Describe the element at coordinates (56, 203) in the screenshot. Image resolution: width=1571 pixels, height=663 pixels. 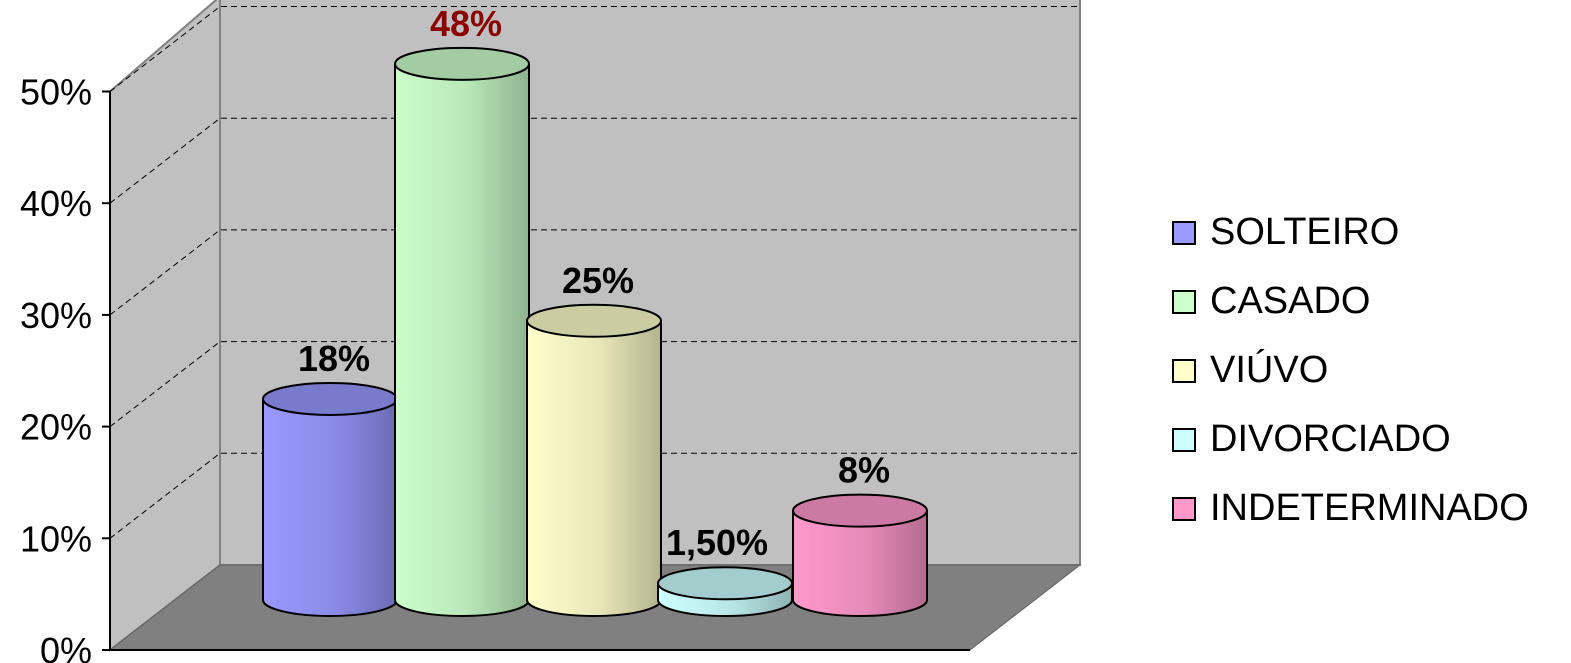
I see `y-tick-label: 40%` at that location.